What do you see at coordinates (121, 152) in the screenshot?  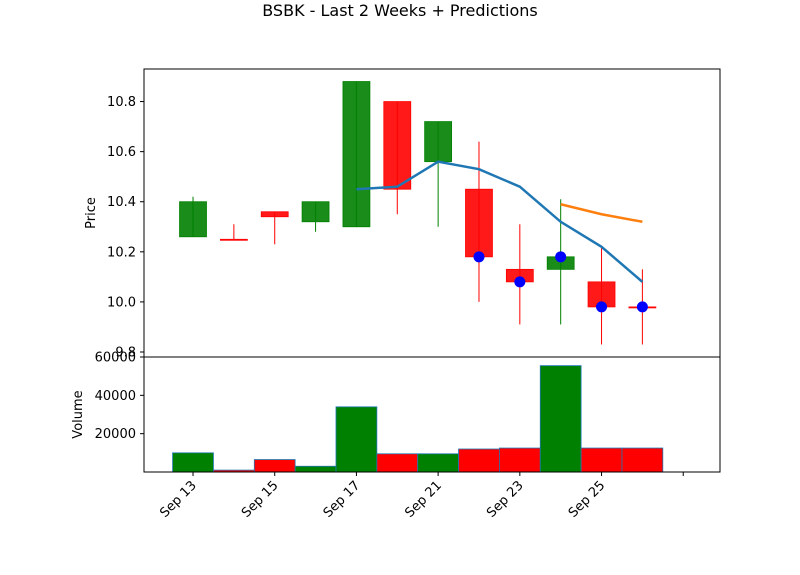 I see `price-y-tick-label: 10.6` at bounding box center [121, 152].